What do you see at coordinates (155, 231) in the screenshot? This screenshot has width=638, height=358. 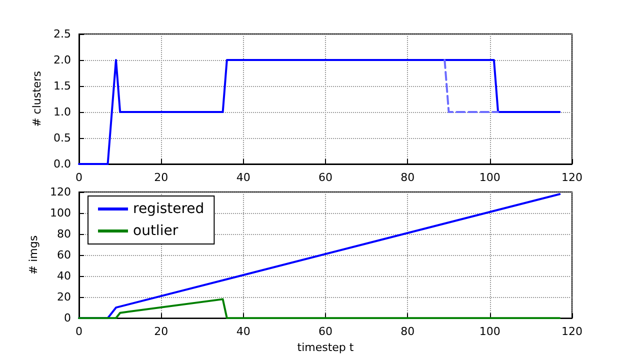 I see `legend-label: outlier` at bounding box center [155, 231].